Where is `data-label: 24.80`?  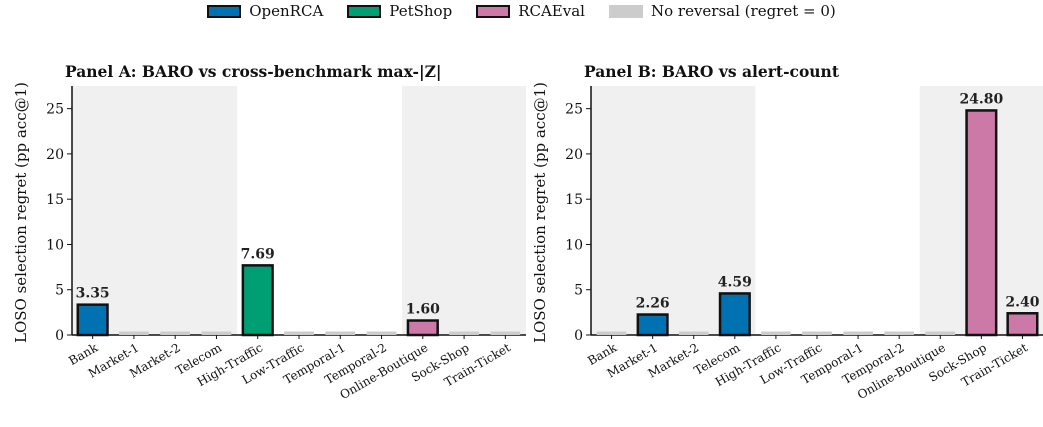
data-label: 24.80 is located at coordinates (981, 99).